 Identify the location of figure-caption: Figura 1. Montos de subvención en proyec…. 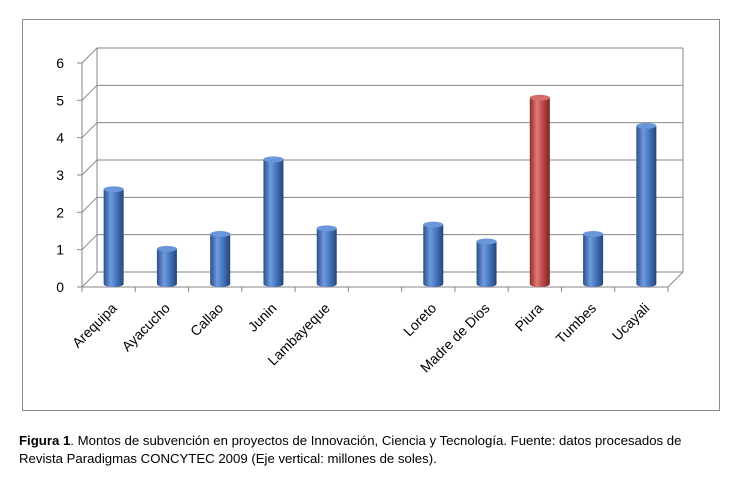
(369, 450).